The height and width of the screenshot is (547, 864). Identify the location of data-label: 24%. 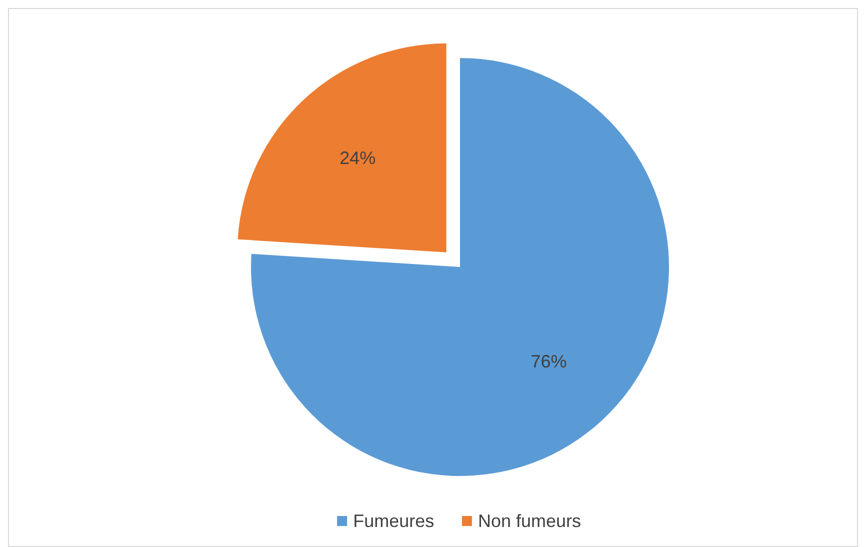
(358, 158).